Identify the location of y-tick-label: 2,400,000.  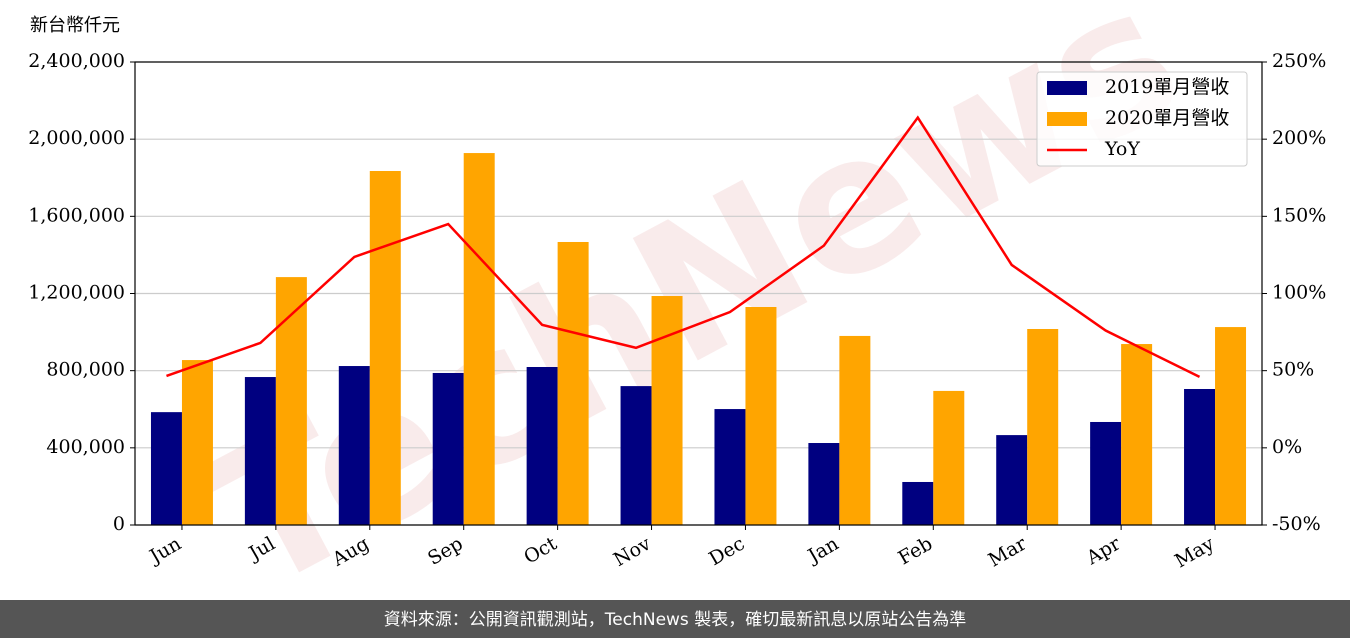
(76, 61).